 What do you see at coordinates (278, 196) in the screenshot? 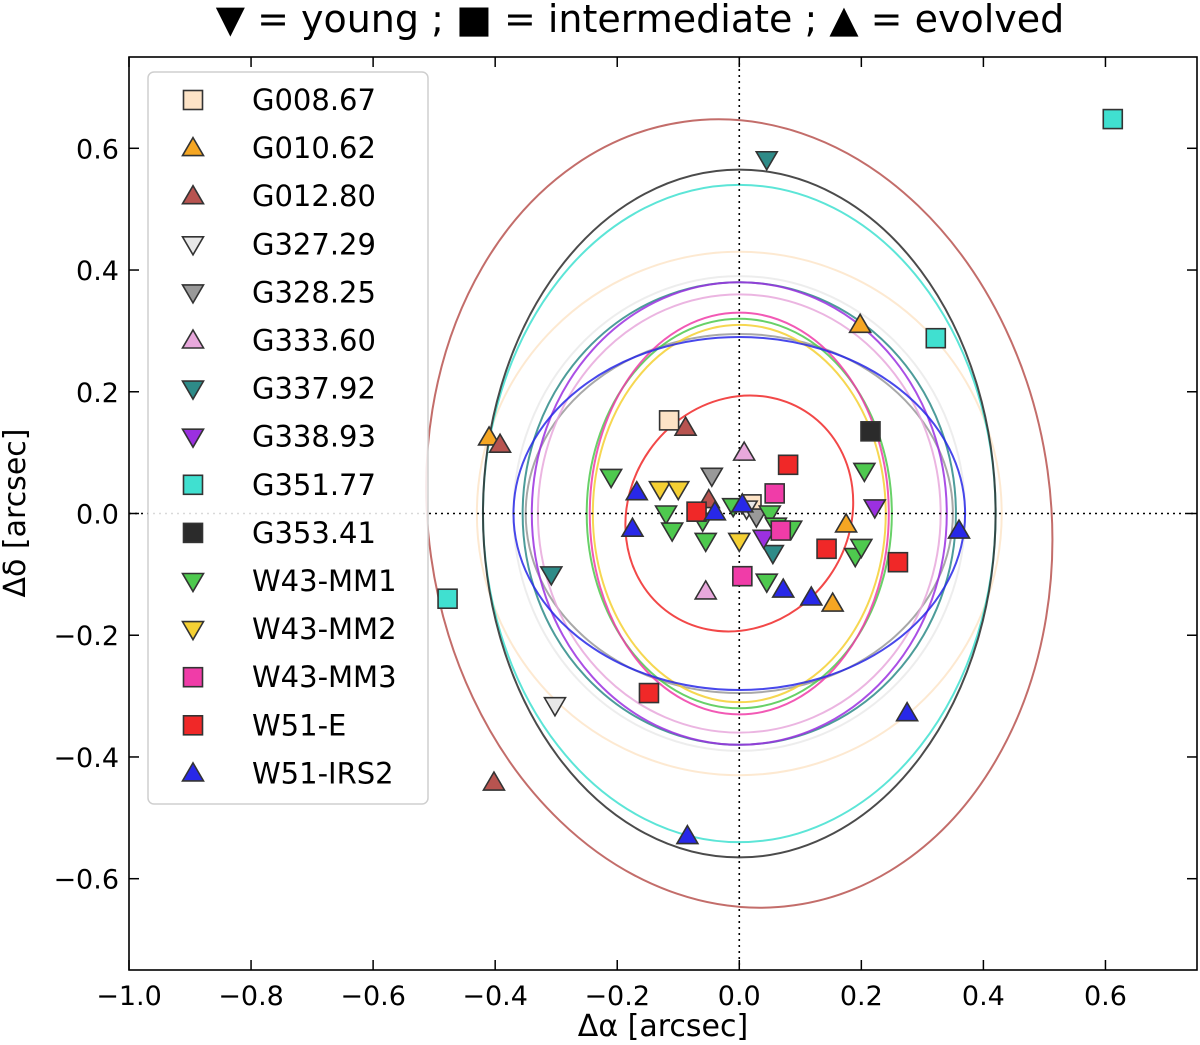
I see `legend-item: G012.80` at bounding box center [278, 196].